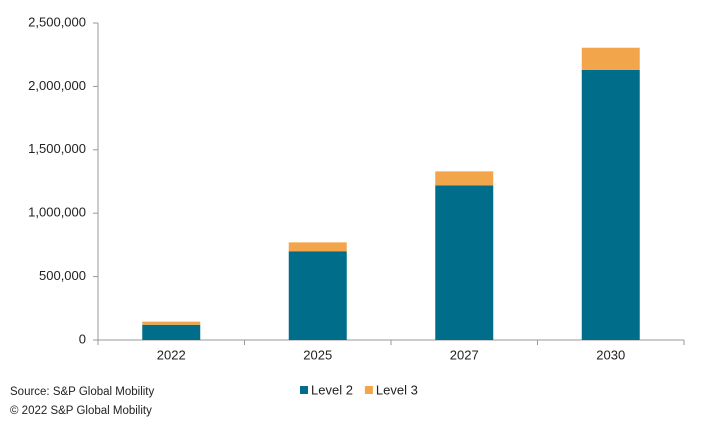 Image resolution: width=702 pixels, height=429 pixels. Describe the element at coordinates (81, 411) in the screenshot. I see `copyright-note: © 2022 S&P Global Mobility` at that location.